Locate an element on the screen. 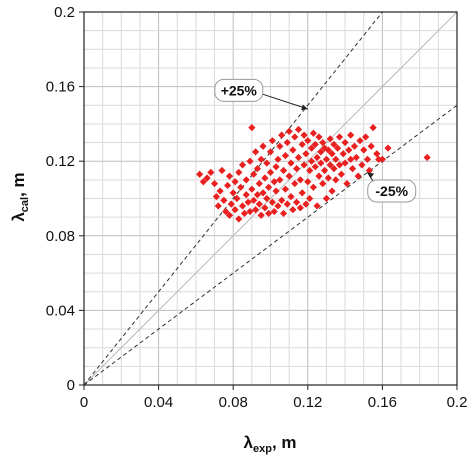  annotations: +25% -25% is located at coordinates (315, 140).